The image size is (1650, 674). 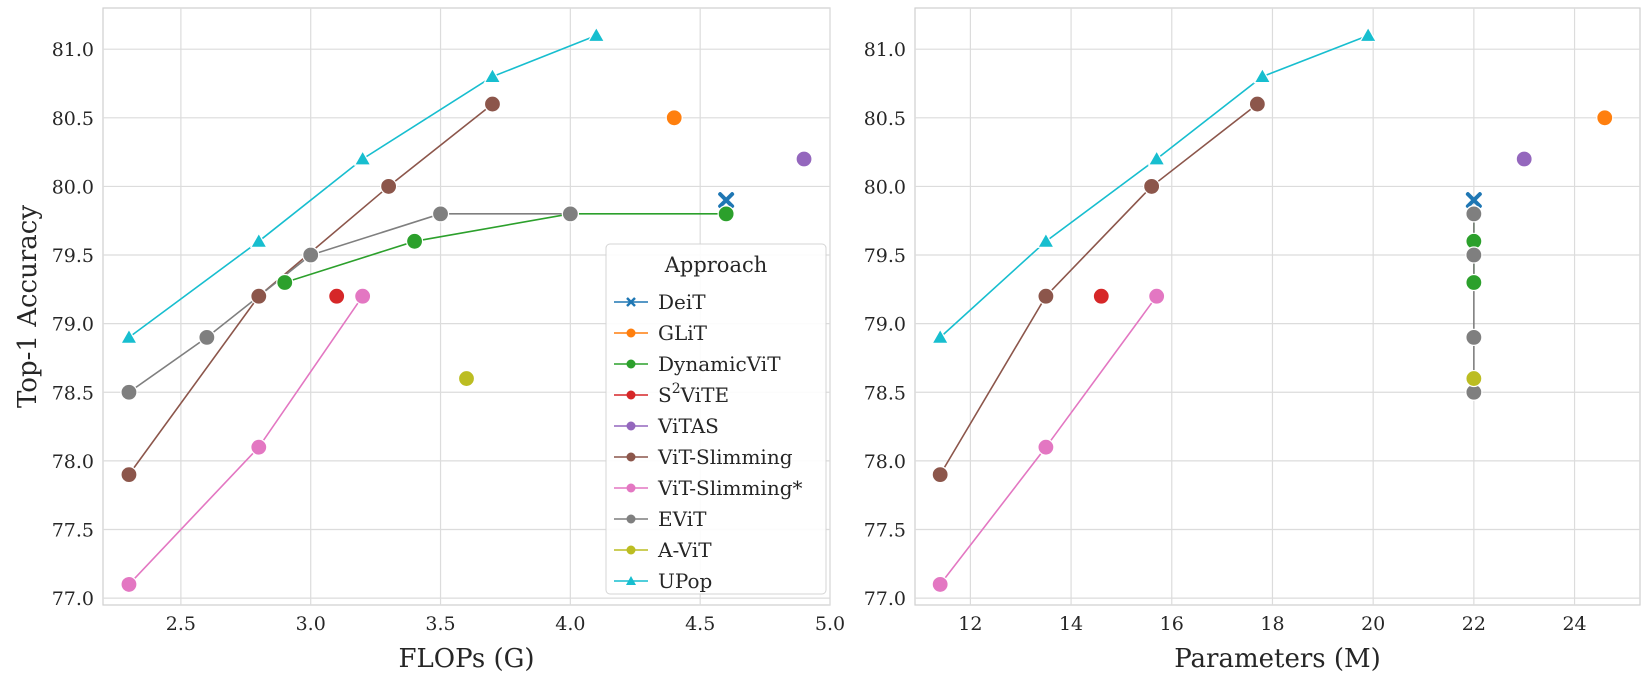 What do you see at coordinates (1277, 659) in the screenshot?
I see `x-axis-title: Parameters (M)` at bounding box center [1277, 659].